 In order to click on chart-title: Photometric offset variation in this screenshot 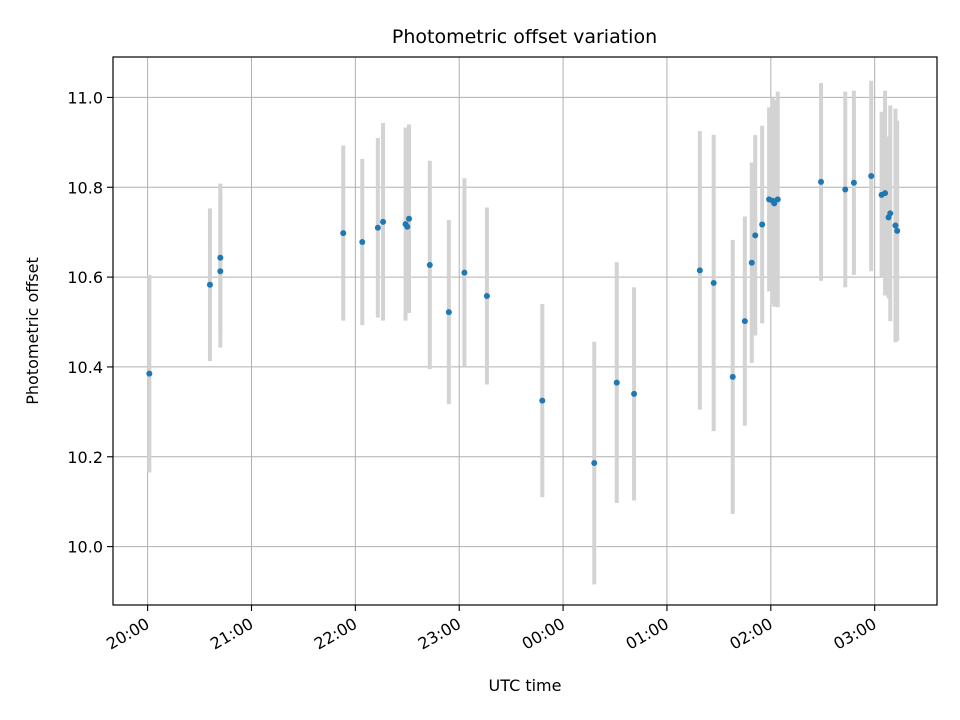, I will do `click(524, 37)`.